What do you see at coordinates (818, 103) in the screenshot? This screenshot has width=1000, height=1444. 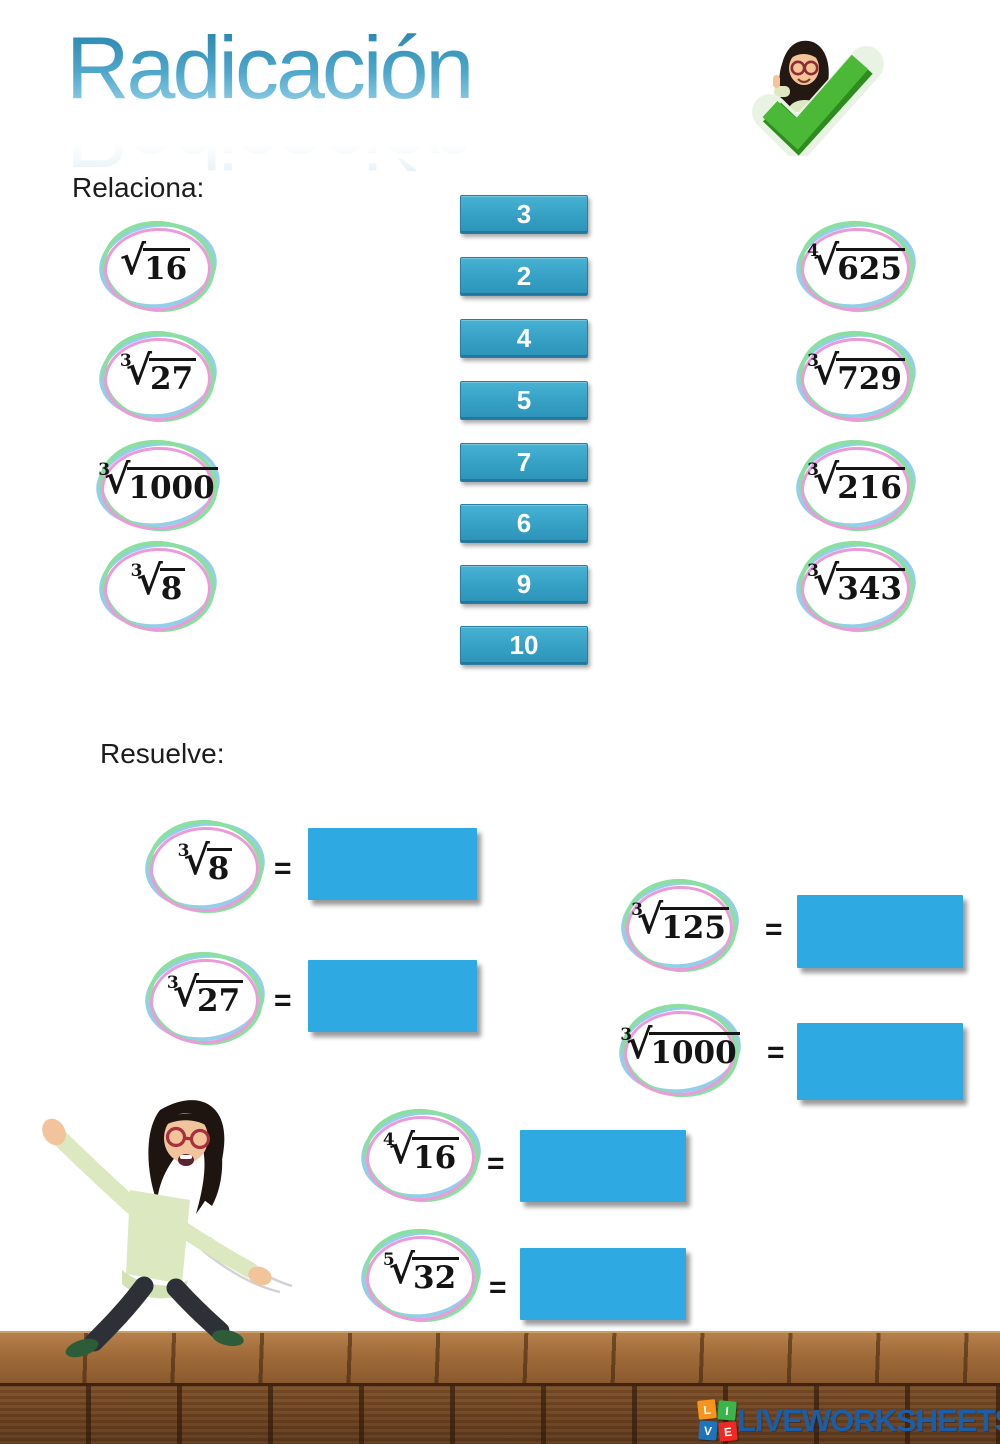 I see `check-icon` at bounding box center [818, 103].